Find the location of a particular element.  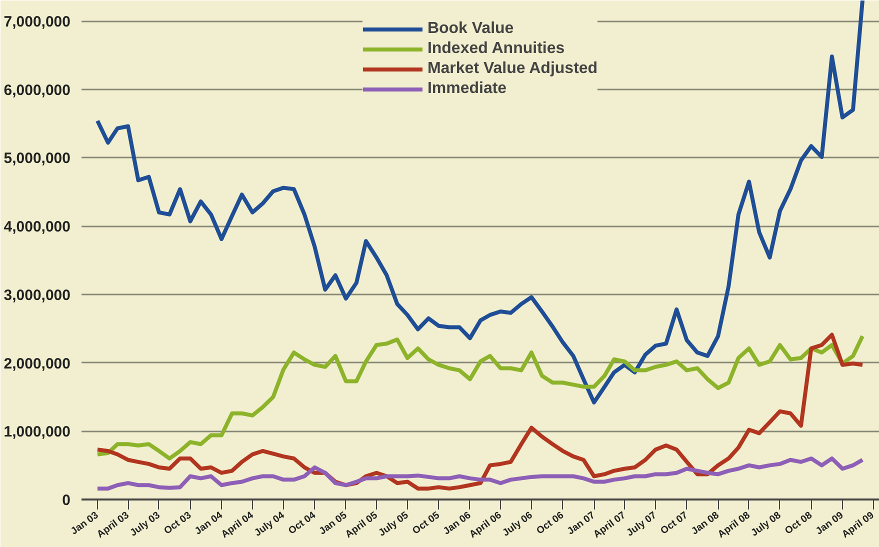

y-tick-label: 7,000,000 is located at coordinates (37, 22).